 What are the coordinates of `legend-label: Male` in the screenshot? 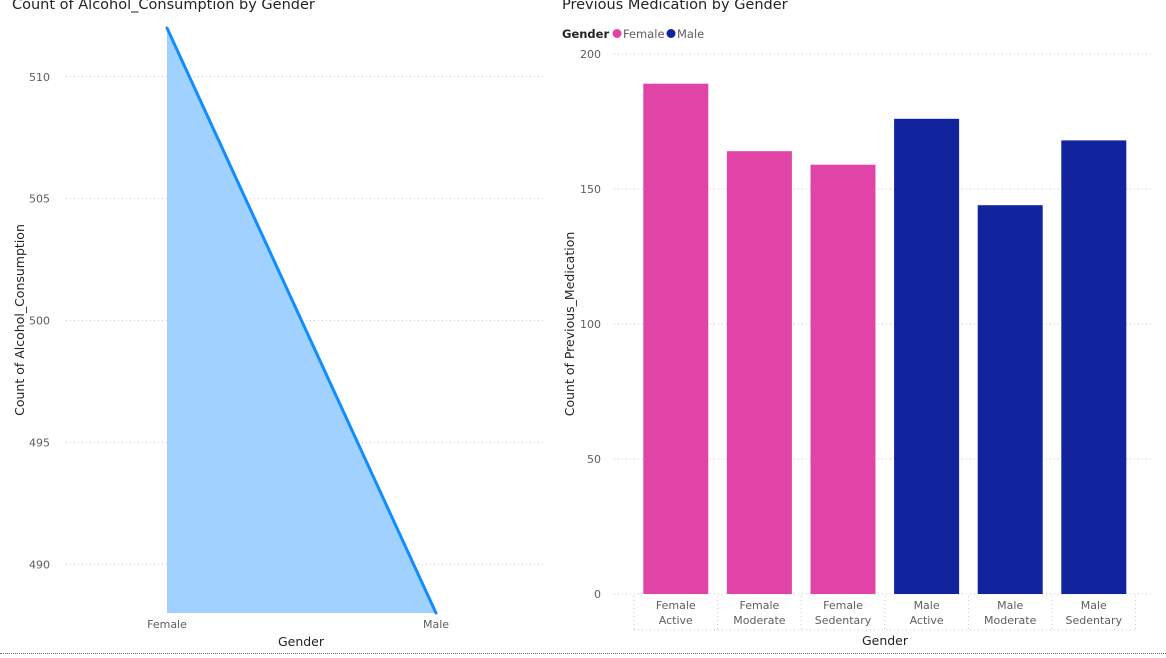 It's located at (690, 34).